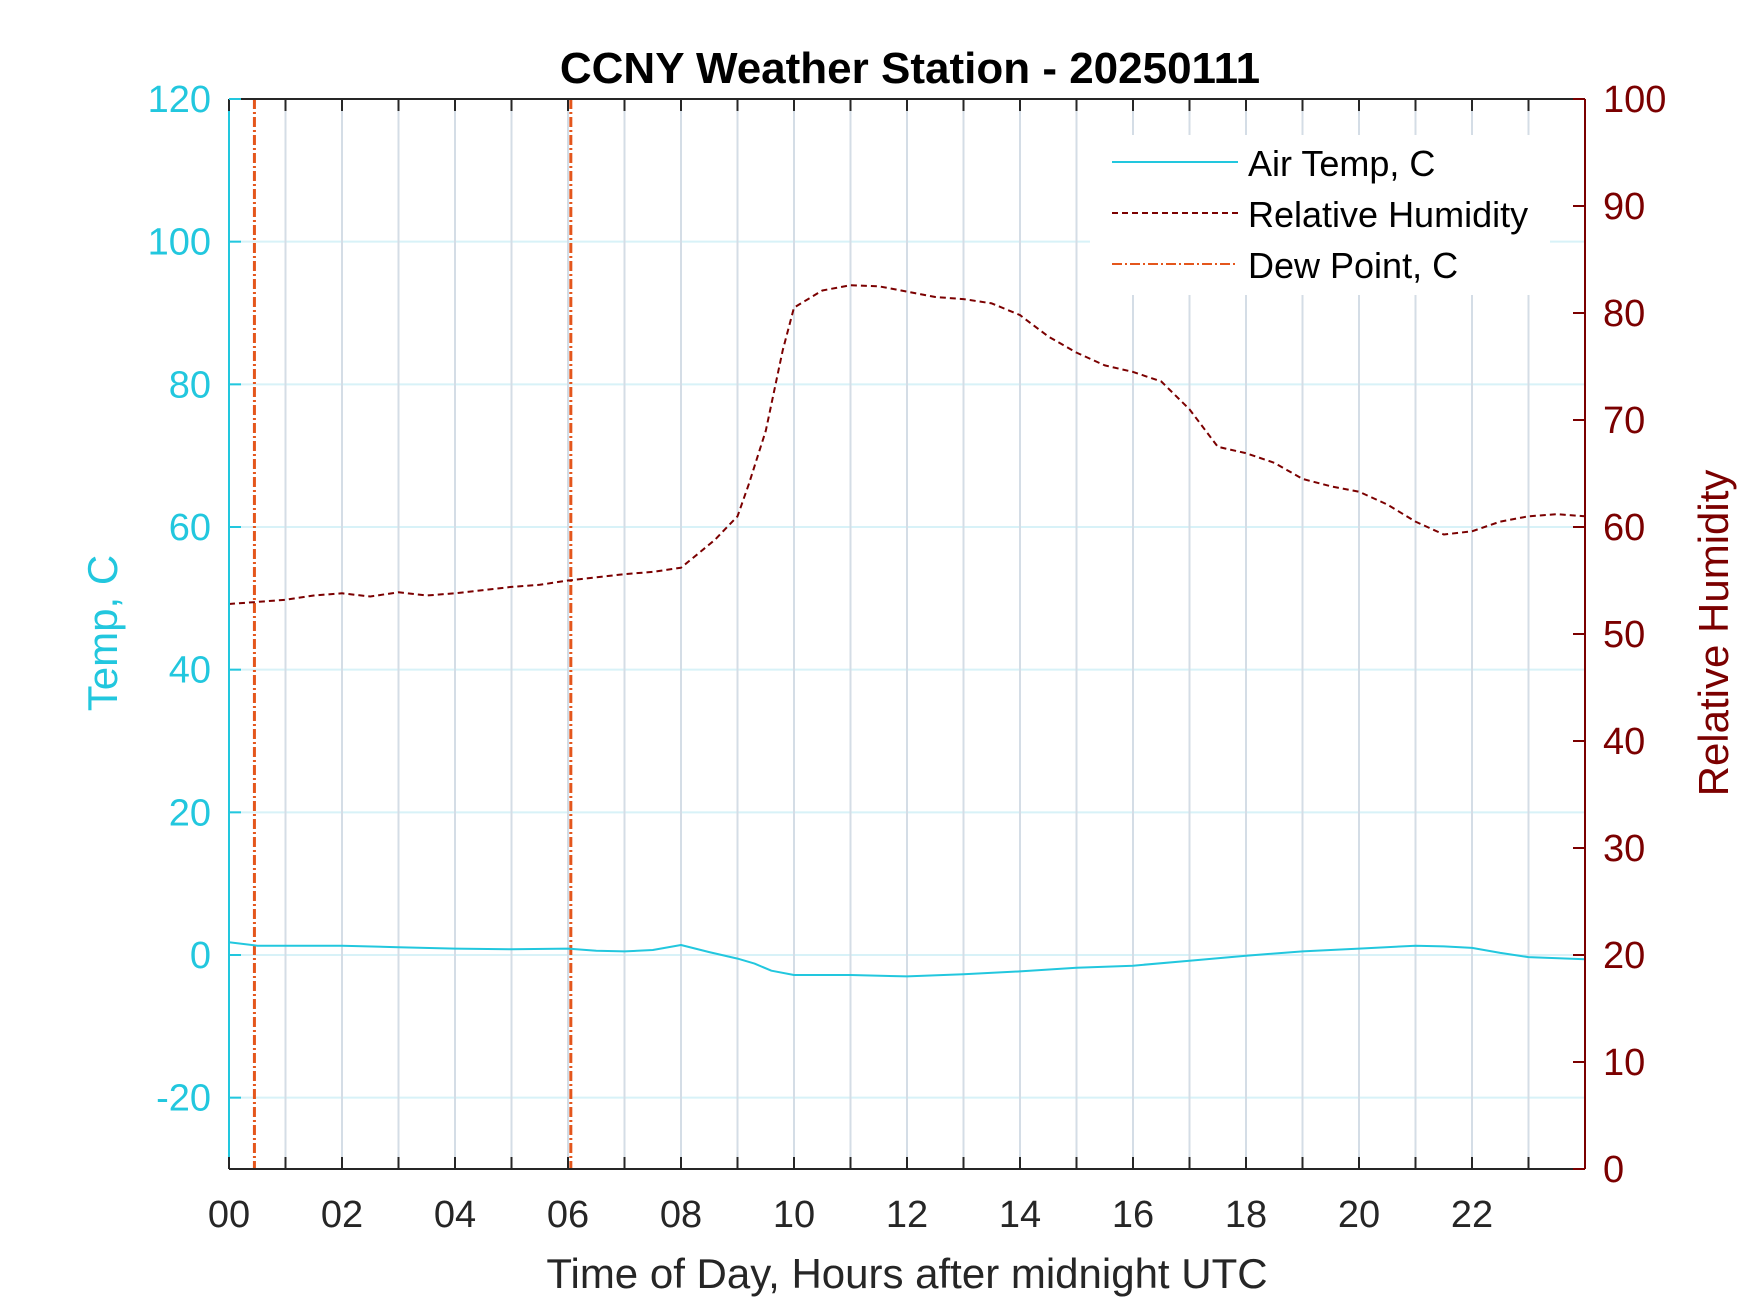  I want to click on y-tick-label-right: 20, so click(1624, 956).